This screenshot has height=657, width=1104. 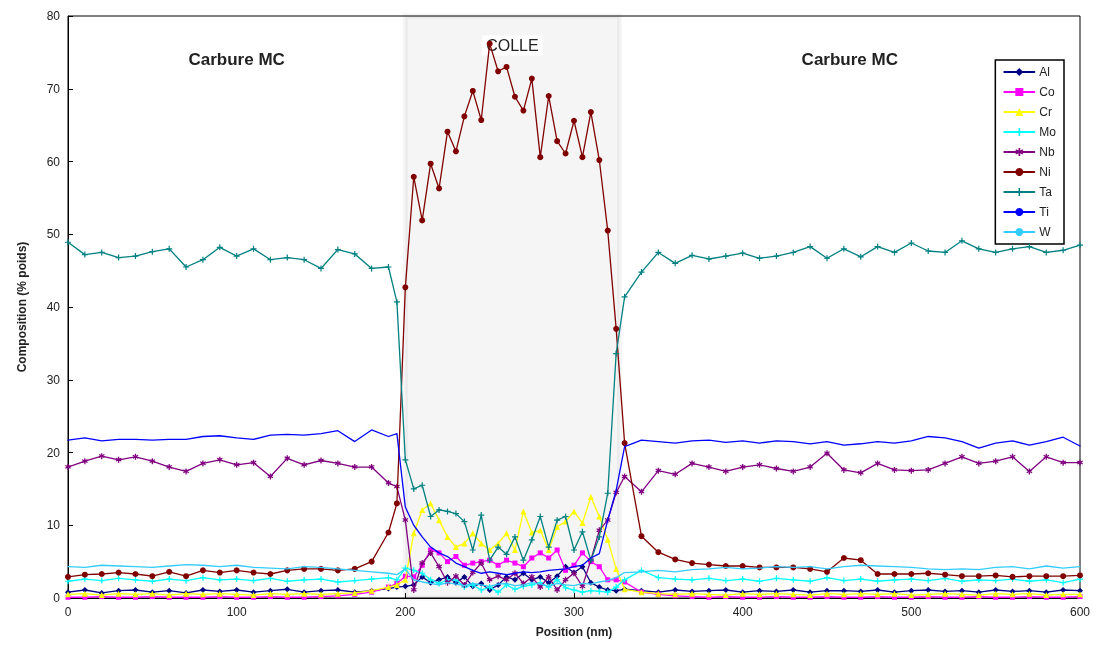 What do you see at coordinates (405, 612) in the screenshot?
I see `x-tick-label: 200` at bounding box center [405, 612].